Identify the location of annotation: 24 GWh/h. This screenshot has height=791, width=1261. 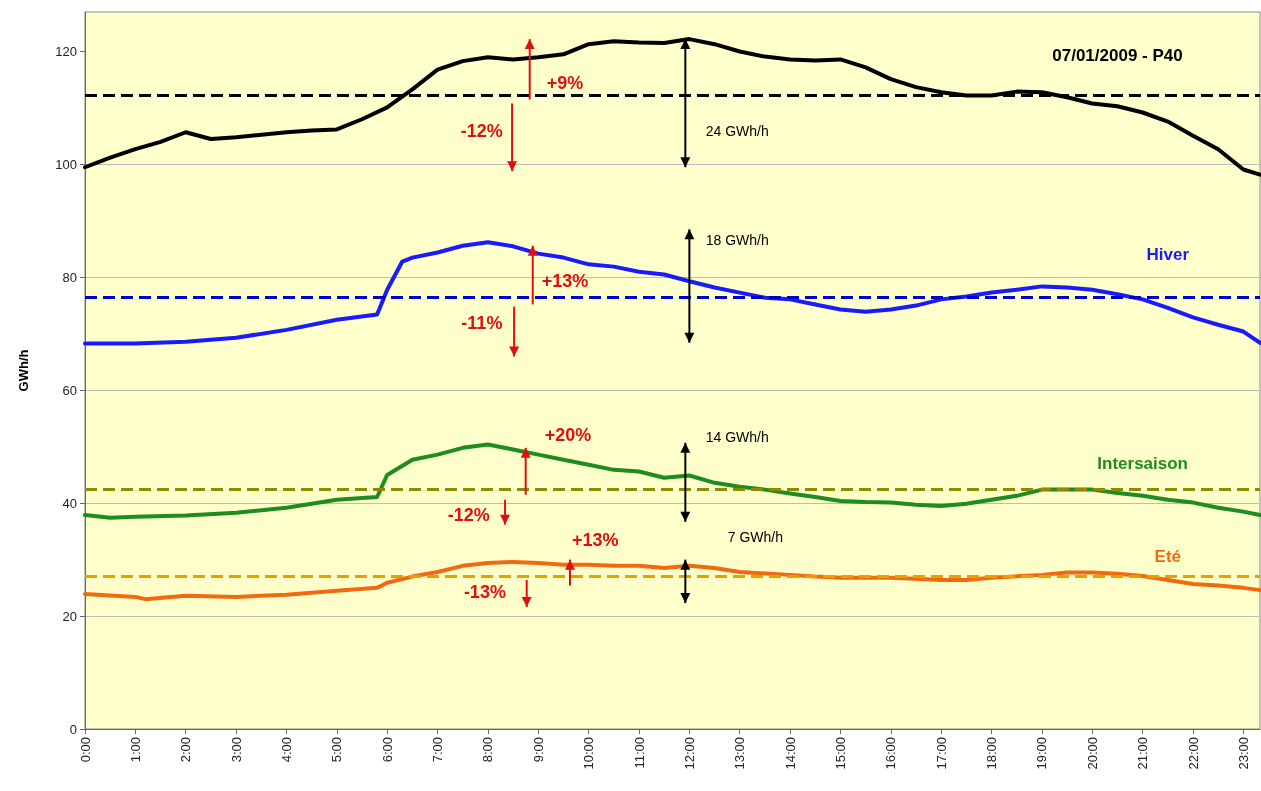
(737, 131).